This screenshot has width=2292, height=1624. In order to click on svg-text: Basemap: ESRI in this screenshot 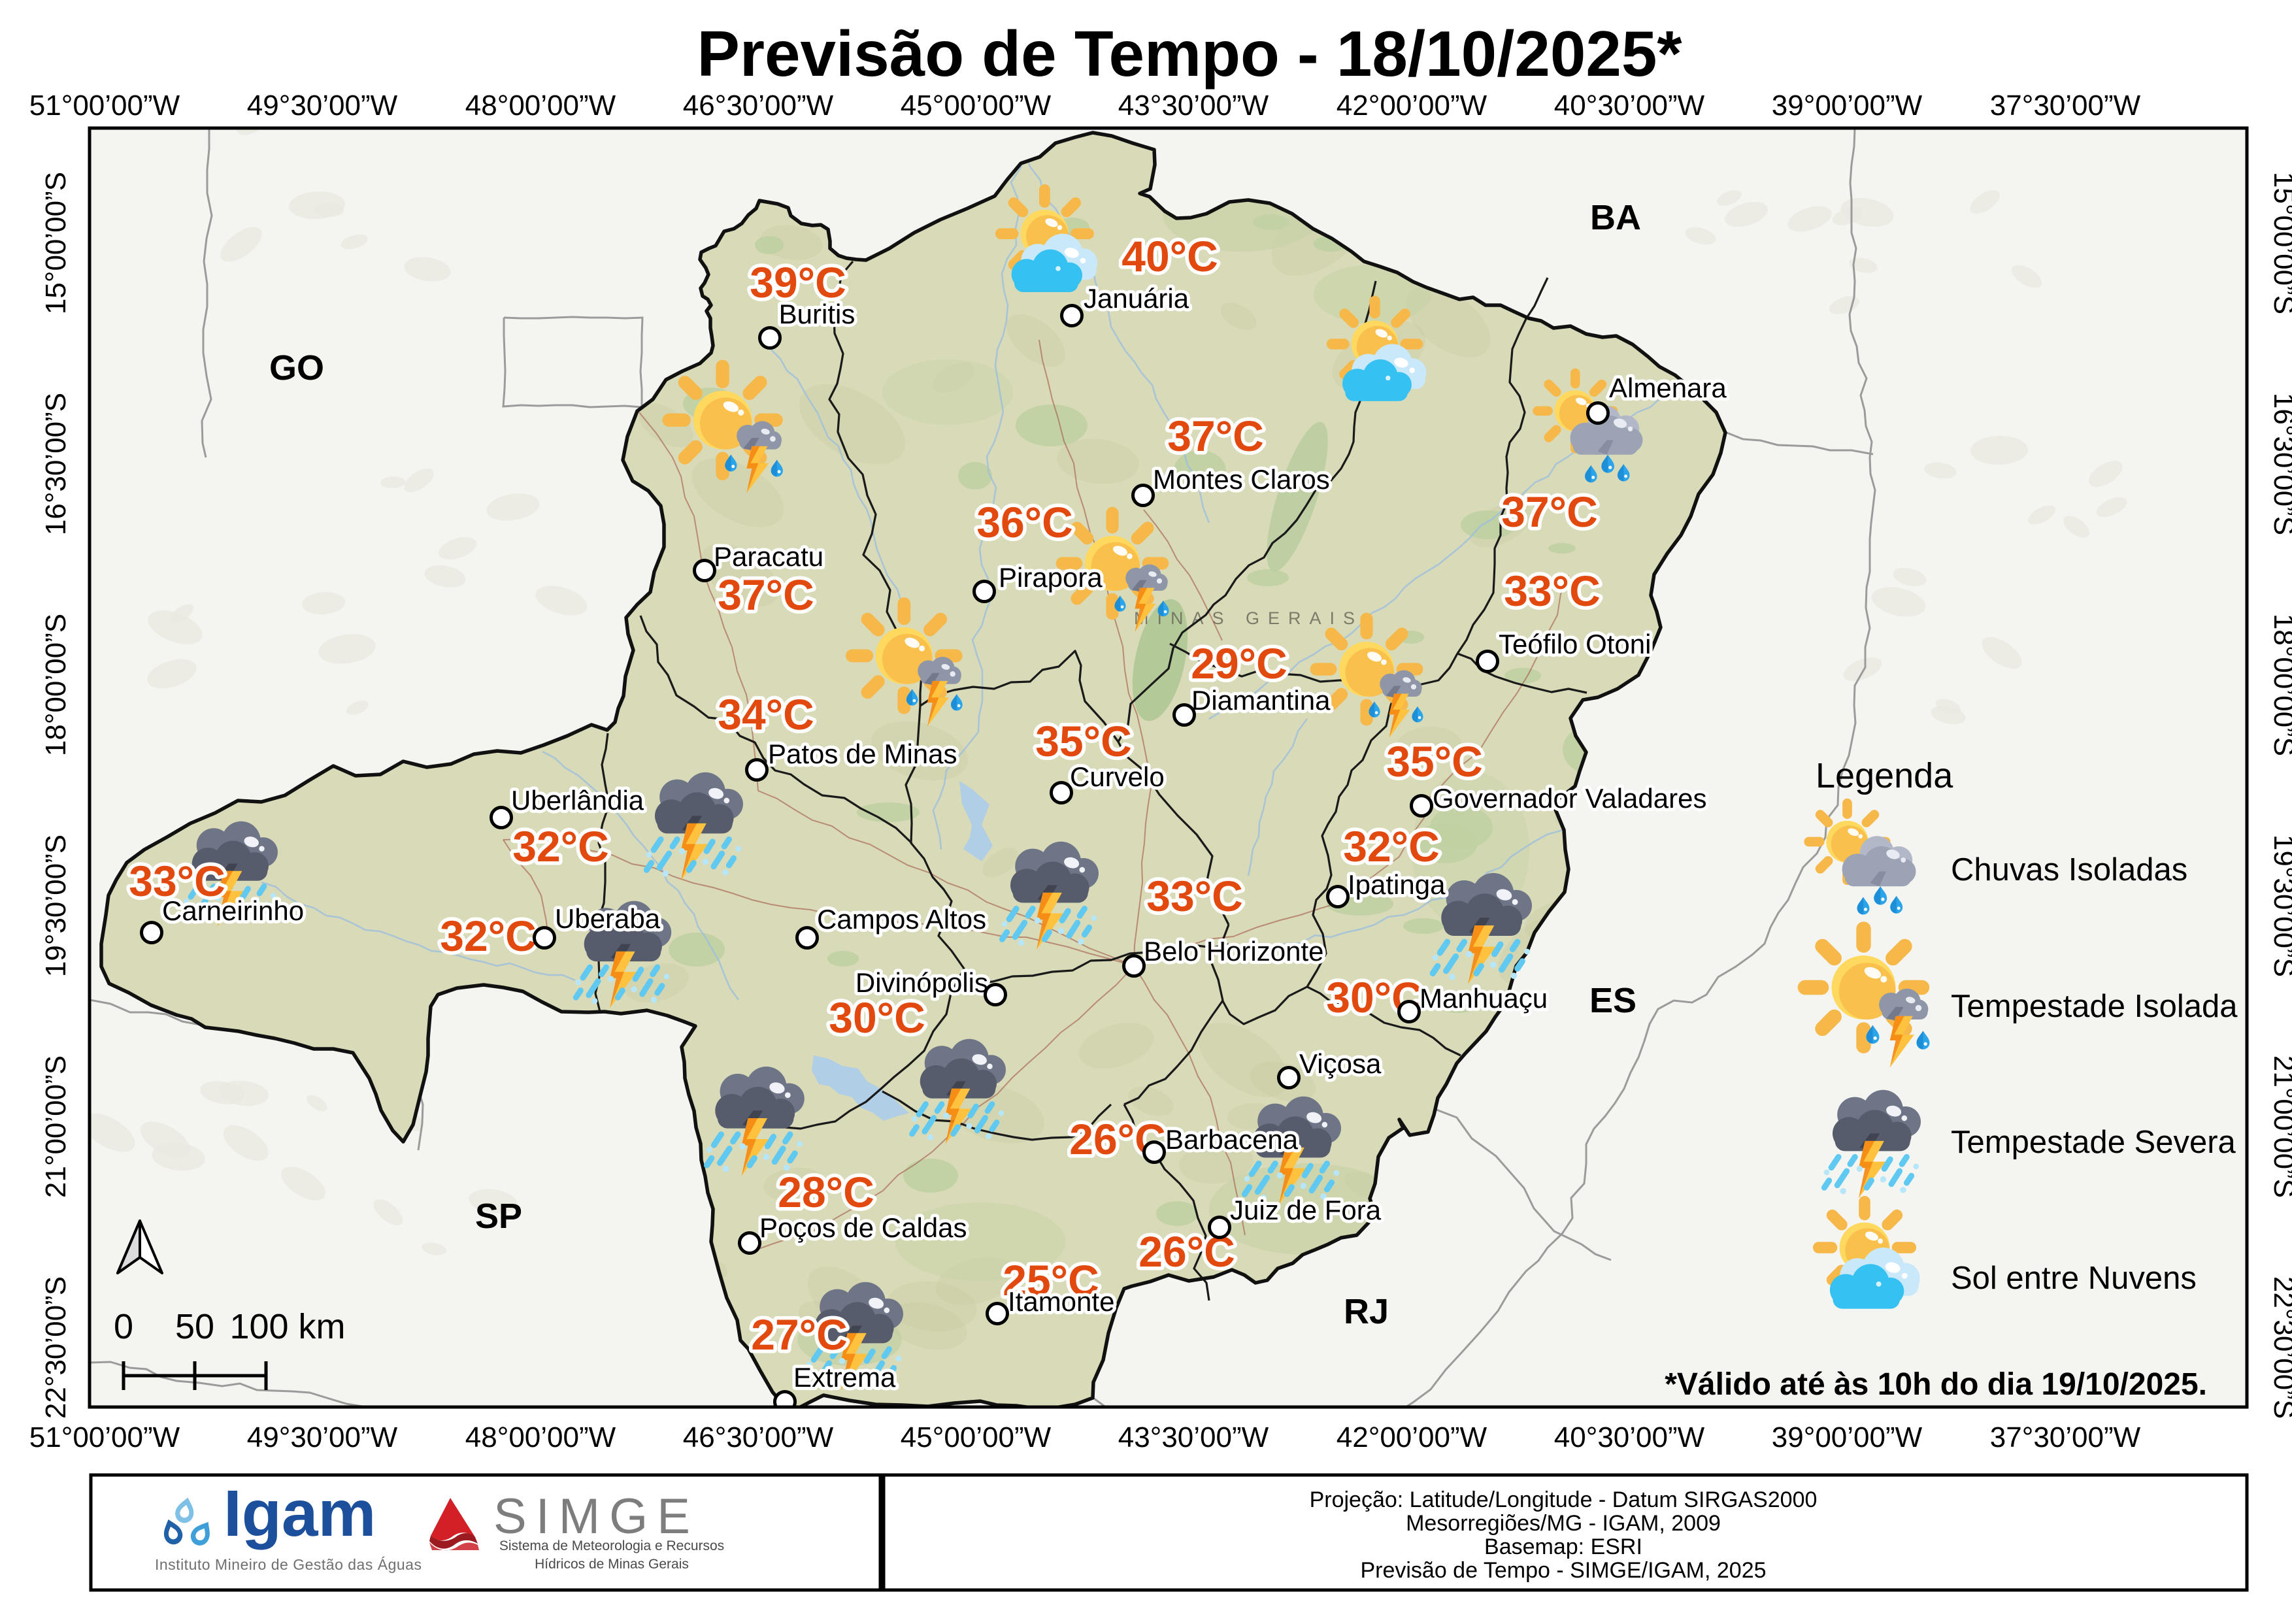, I will do `click(1563, 1546)`.